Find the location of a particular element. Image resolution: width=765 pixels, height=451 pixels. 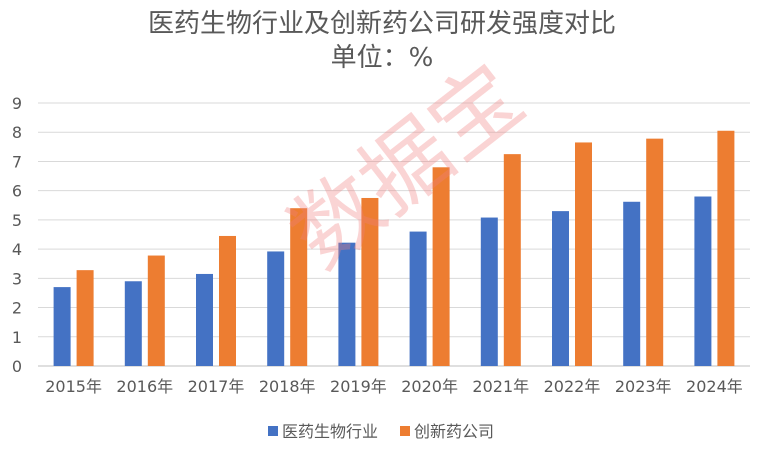

y-tick-label: 8 is located at coordinates (17, 132).